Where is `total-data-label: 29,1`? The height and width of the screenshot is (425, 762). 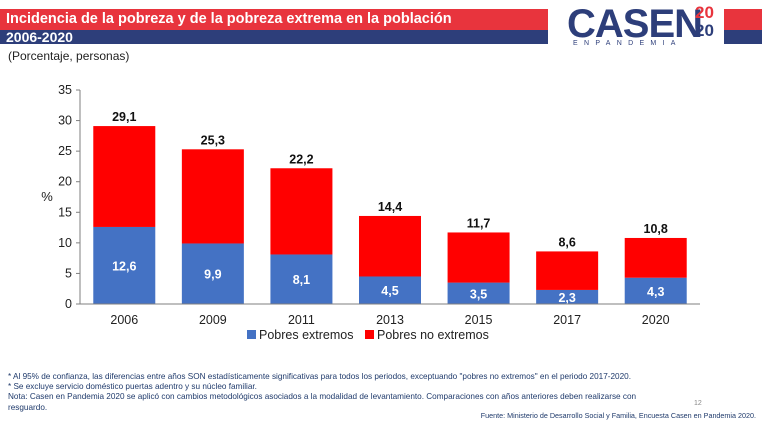
total-data-label: 29,1 is located at coordinates (124, 117).